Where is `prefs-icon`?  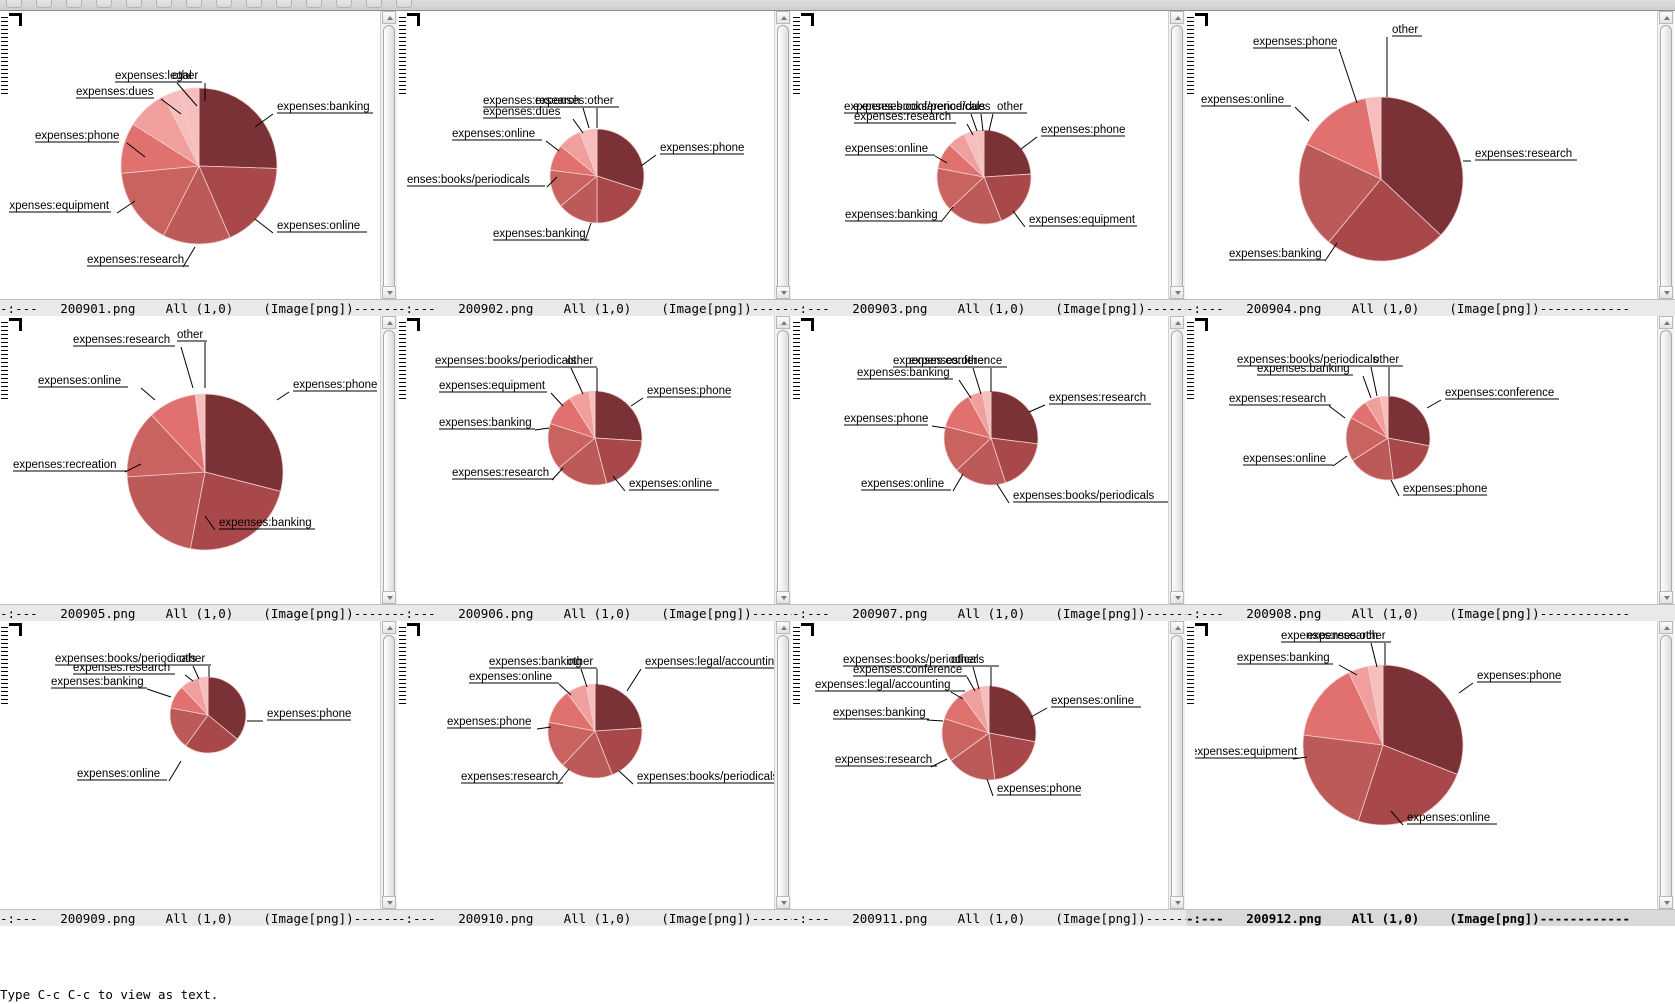
prefs-icon is located at coordinates (344, 4).